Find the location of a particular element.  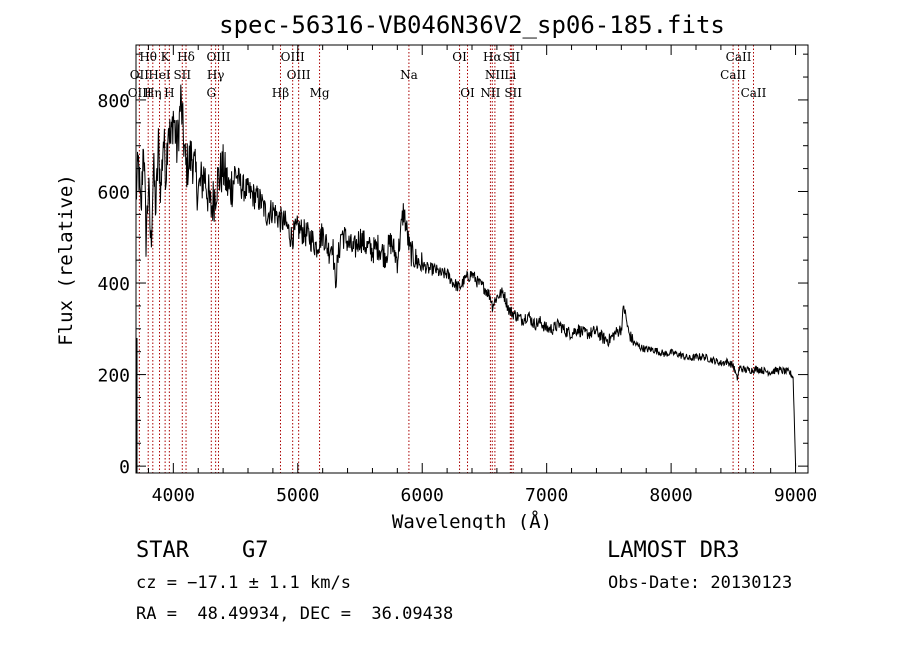

line-label: Mg is located at coordinates (320, 93).